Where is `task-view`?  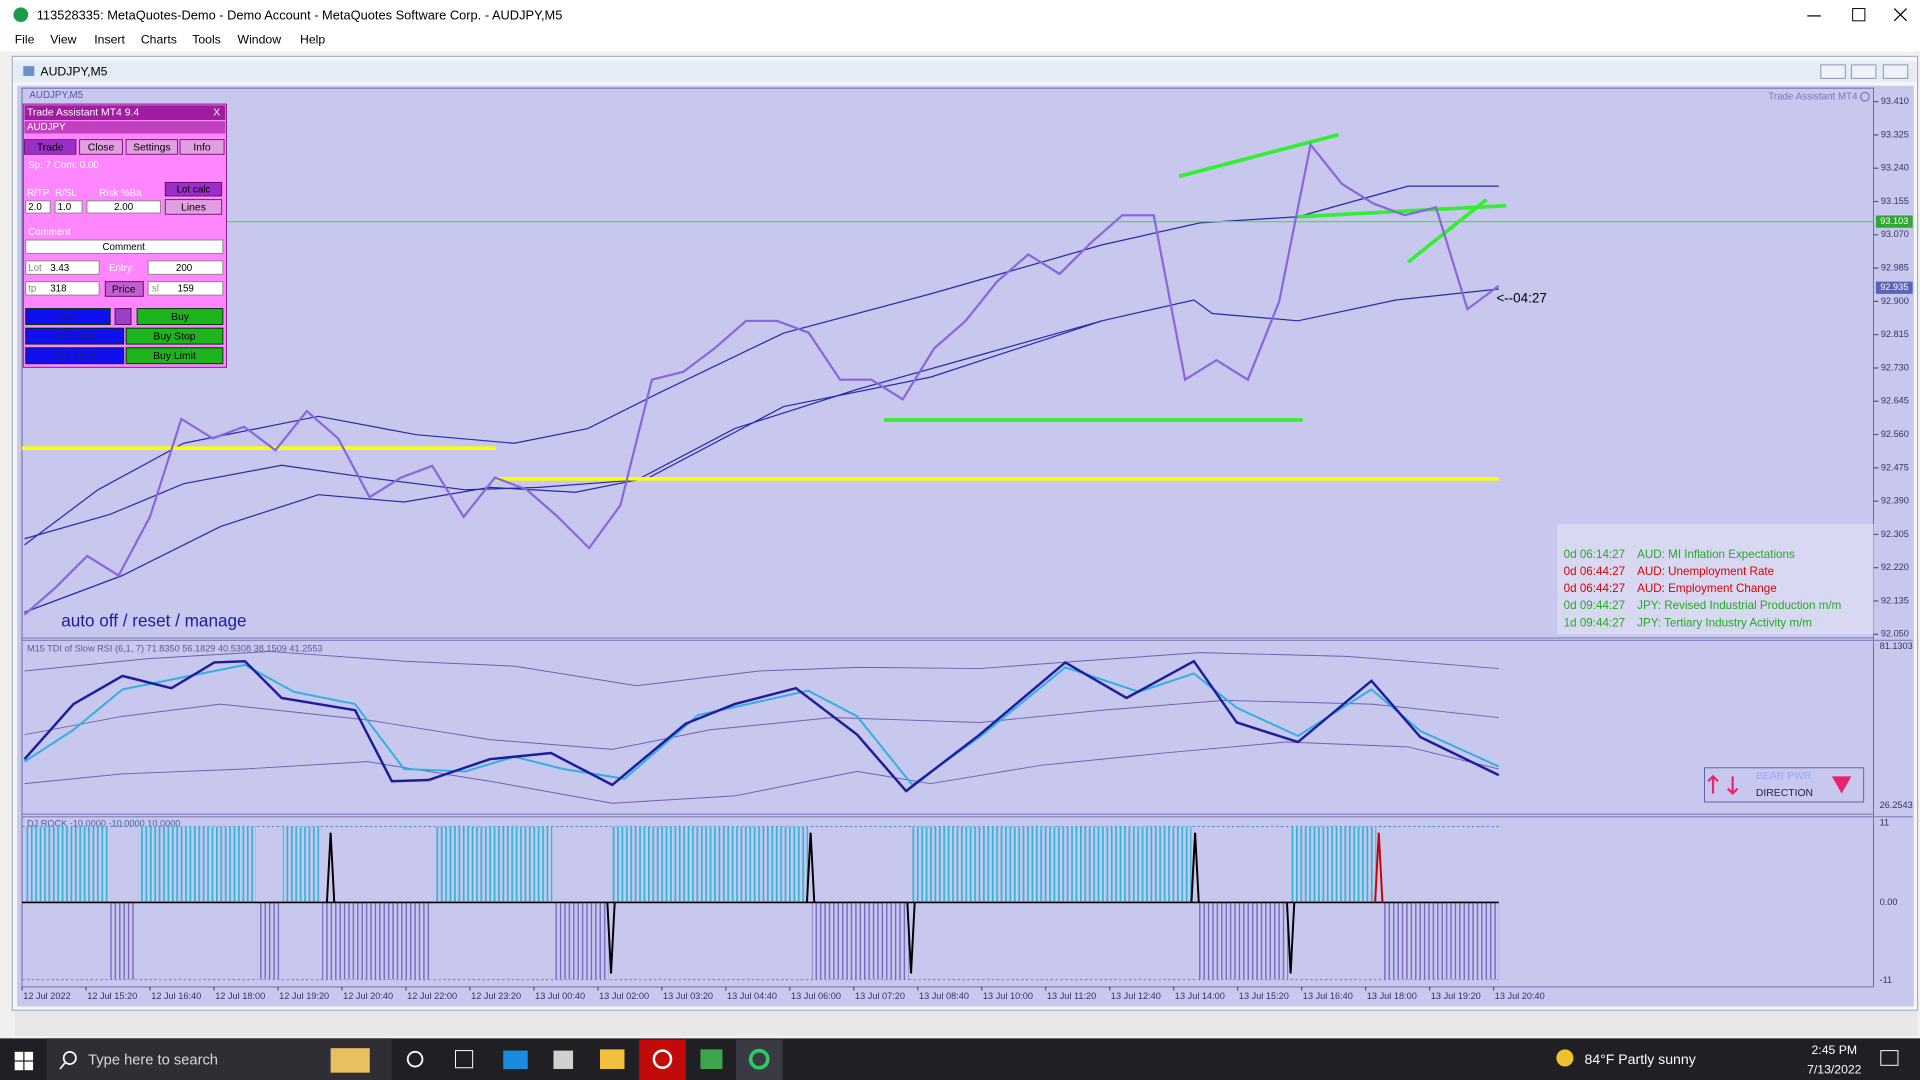
task-view is located at coordinates (415, 1059).